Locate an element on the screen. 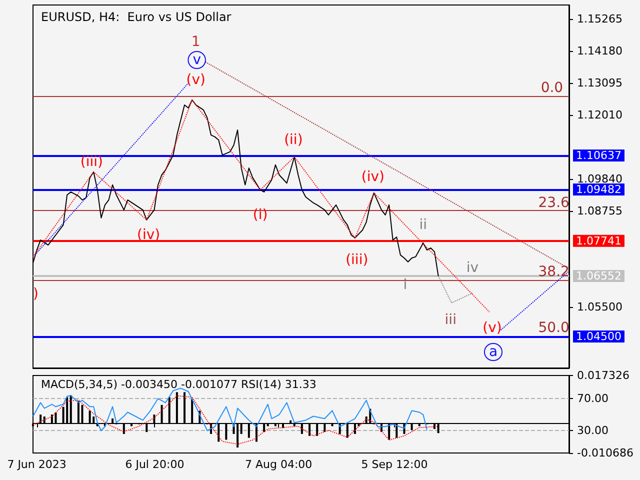  y-tick-label: 1.09840 is located at coordinates (599, 179).